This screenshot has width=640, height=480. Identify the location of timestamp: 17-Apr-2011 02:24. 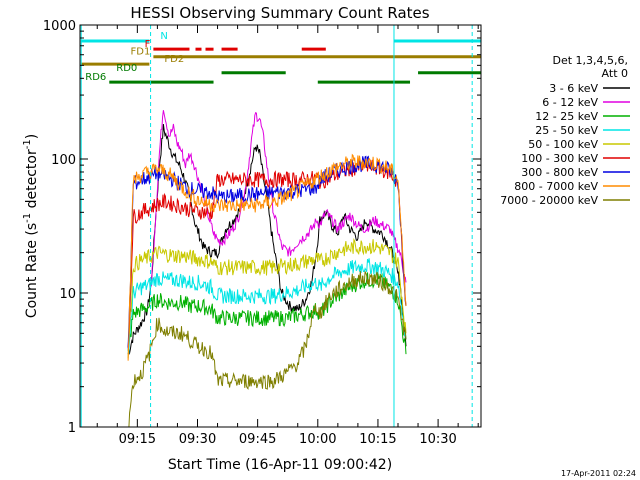
(598, 473).